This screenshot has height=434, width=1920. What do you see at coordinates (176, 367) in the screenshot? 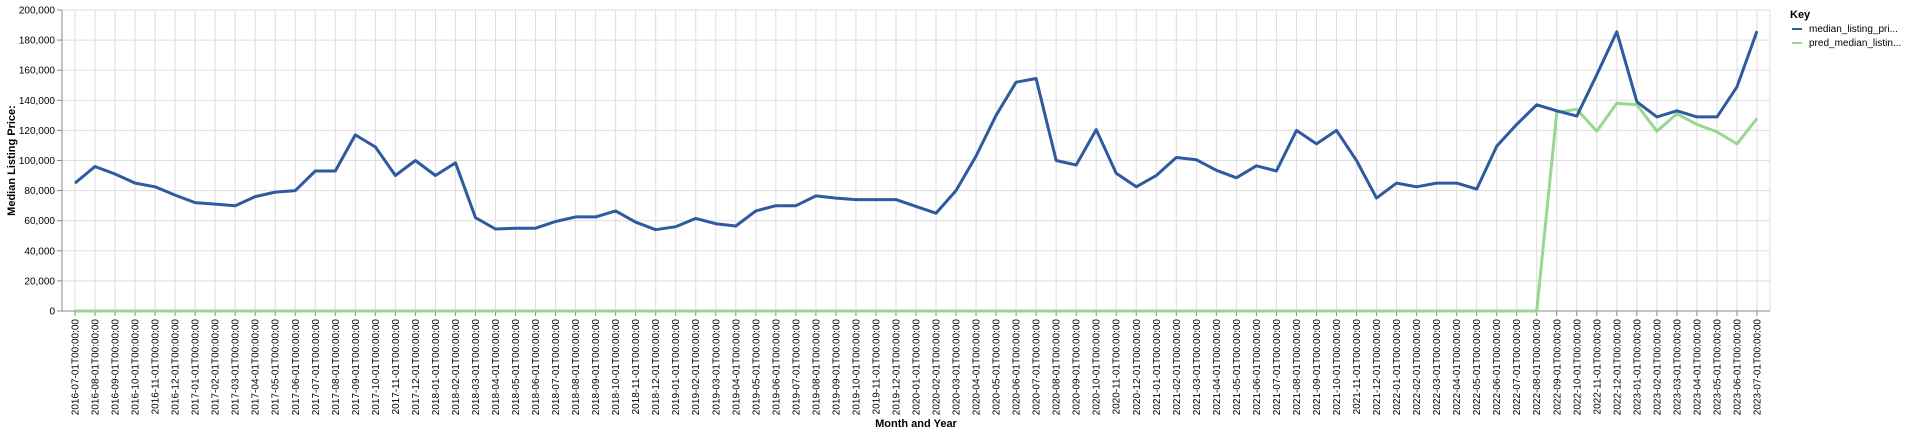
I see `x-tick-label: 2016-12-01T00:00:00` at bounding box center [176, 367].